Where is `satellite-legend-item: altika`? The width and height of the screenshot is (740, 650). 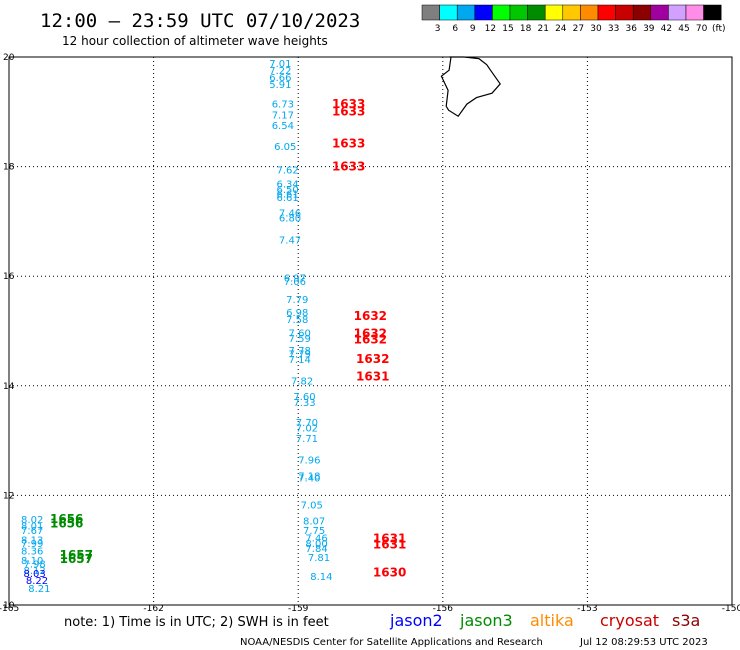
satellite-legend-item: altika is located at coordinates (552, 620).